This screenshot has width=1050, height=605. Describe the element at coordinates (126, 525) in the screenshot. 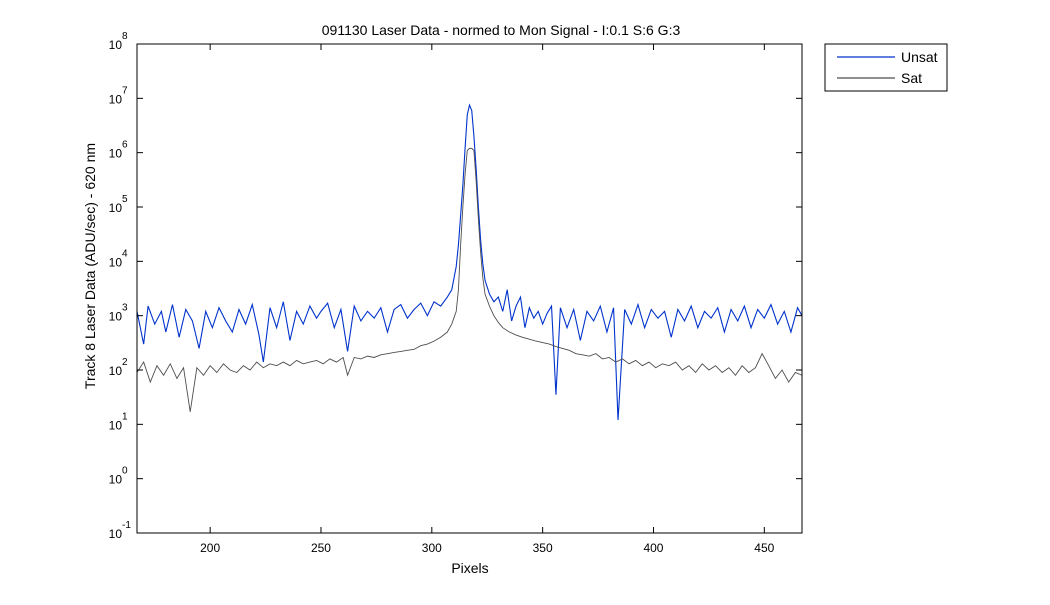

I see `y-tick-label-exp--1: -1` at that location.